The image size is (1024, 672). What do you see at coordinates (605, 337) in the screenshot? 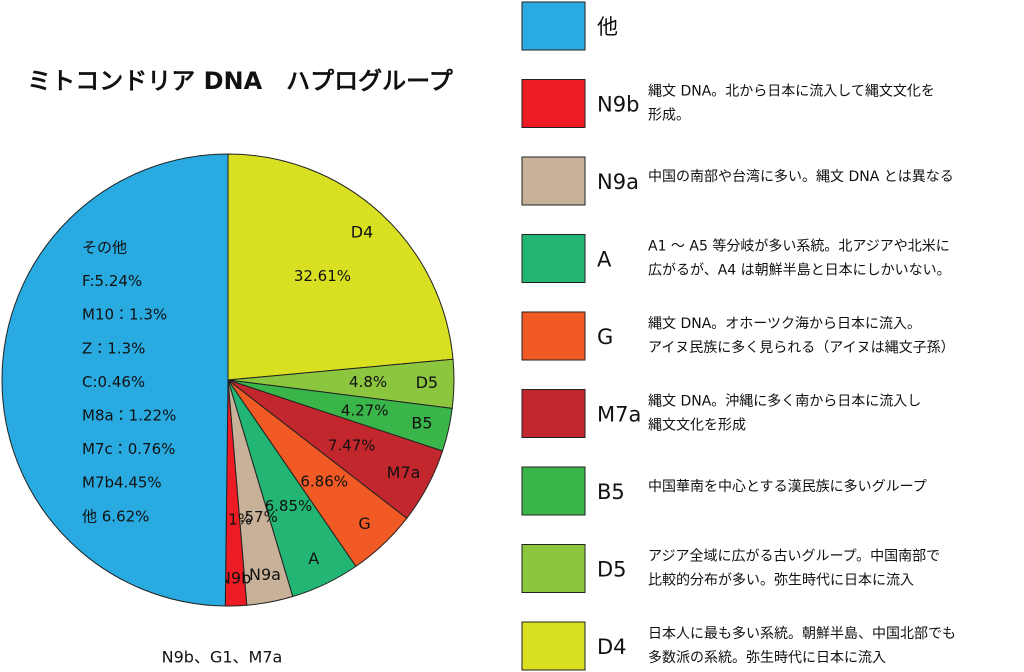
I see `legend-label: G` at bounding box center [605, 337].